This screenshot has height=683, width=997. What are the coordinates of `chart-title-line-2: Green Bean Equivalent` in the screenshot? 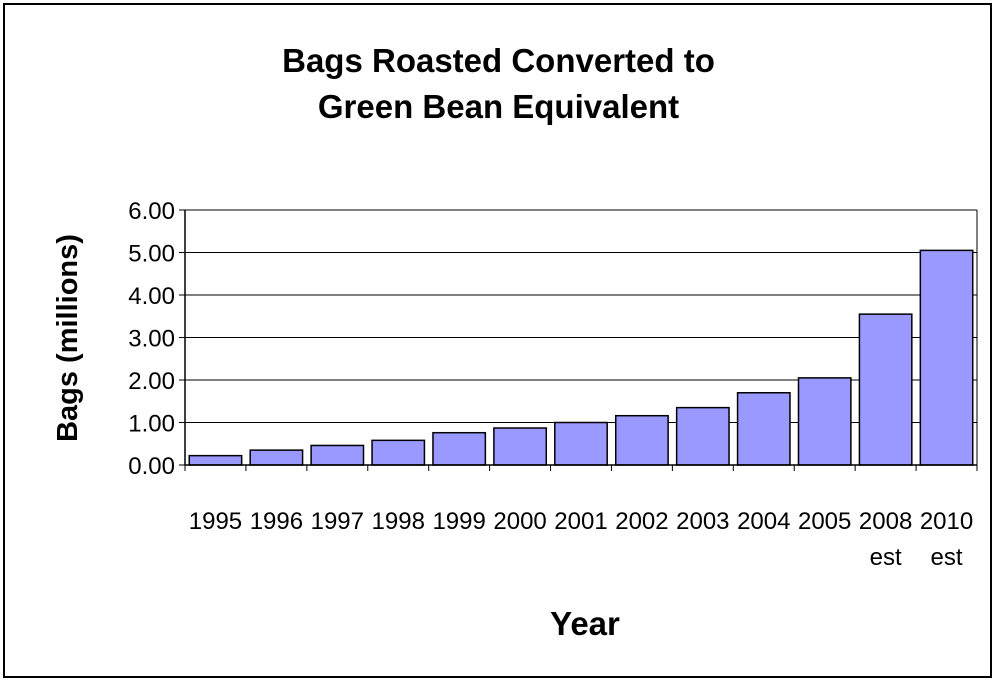 It's located at (498, 106).